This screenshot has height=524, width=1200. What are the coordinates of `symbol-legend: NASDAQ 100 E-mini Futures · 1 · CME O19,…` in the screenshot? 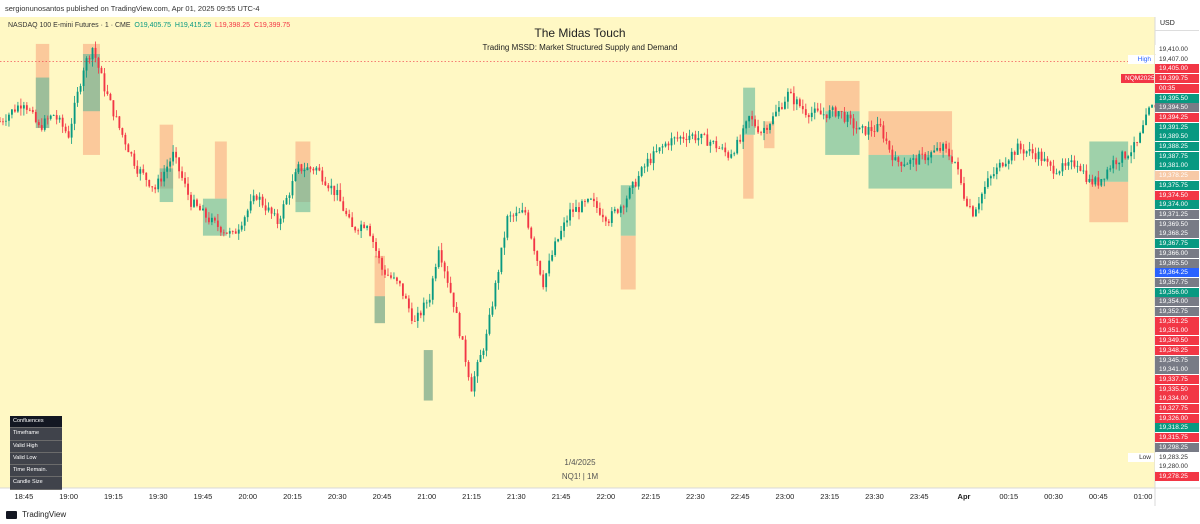 It's located at (149, 25).